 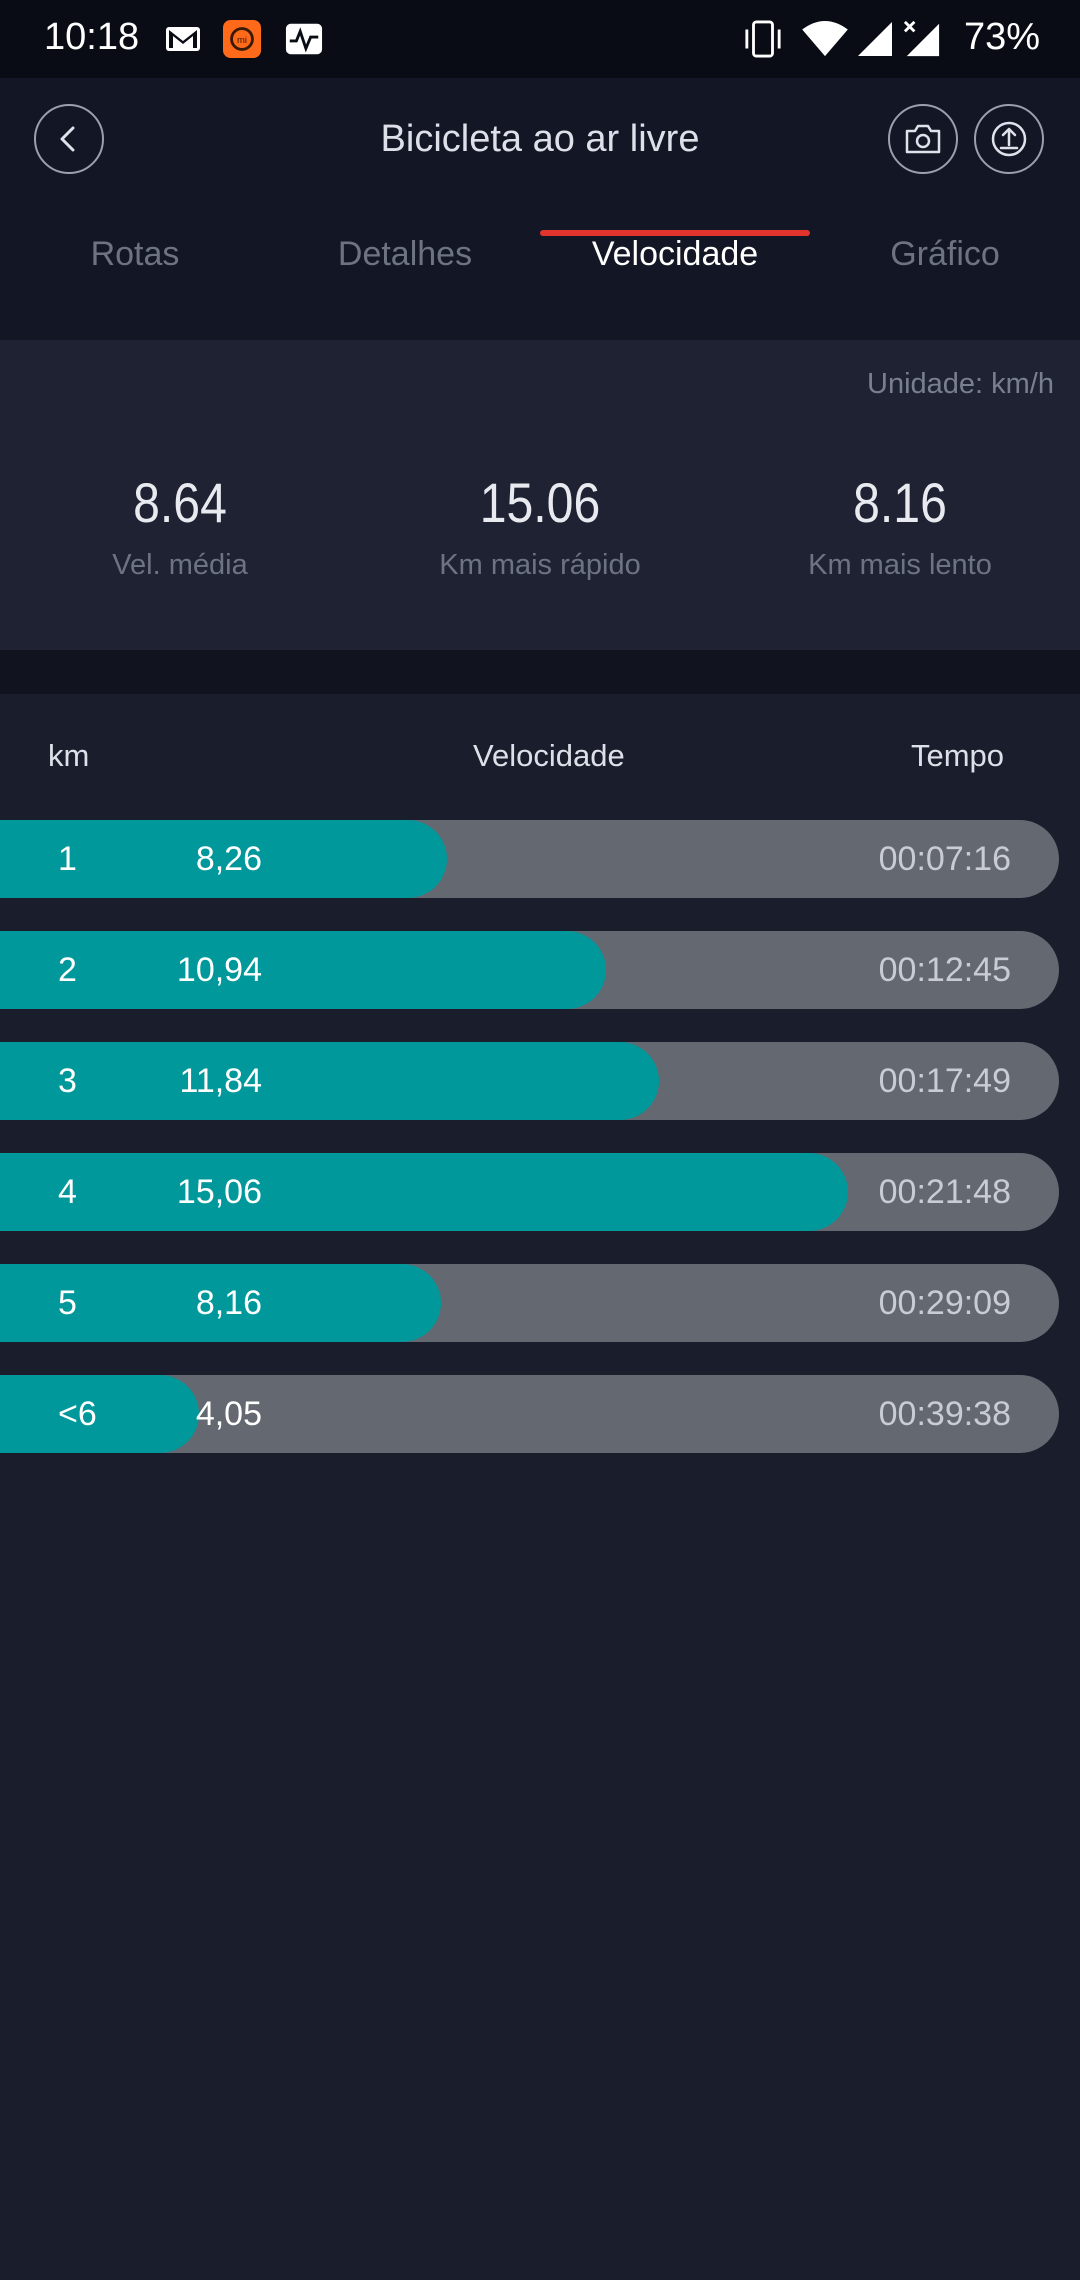 What do you see at coordinates (900, 565) in the screenshot?
I see `stat-label: Km mais lento` at bounding box center [900, 565].